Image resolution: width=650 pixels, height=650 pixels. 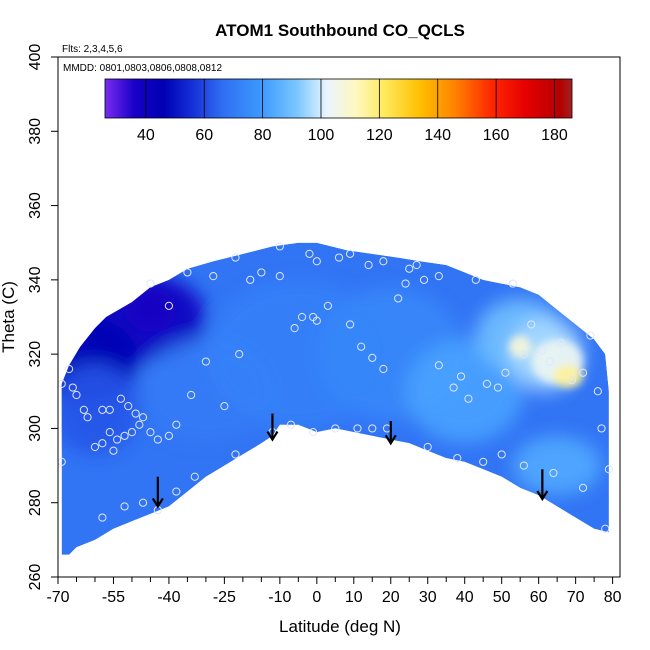 I want to click on trend-arrows, so click(x=350, y=461).